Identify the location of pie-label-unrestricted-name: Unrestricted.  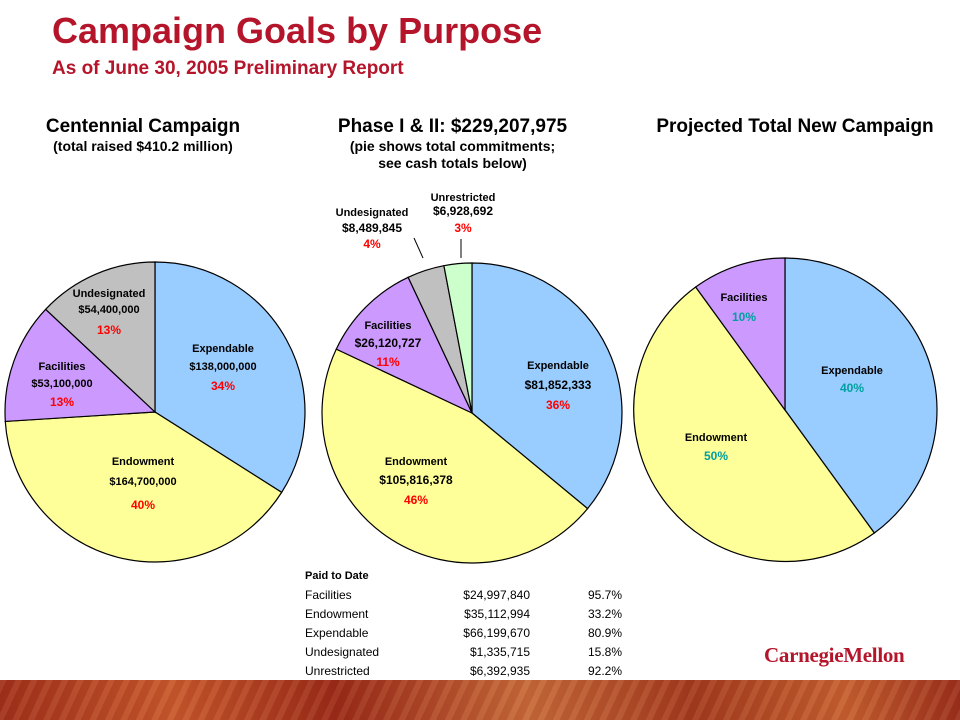
(463, 198).